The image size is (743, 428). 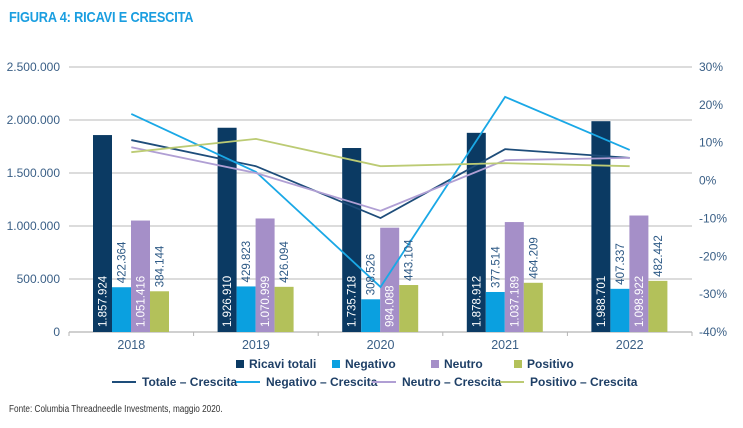 What do you see at coordinates (708, 181) in the screenshot?
I see `y2-tick-label: 0%` at bounding box center [708, 181].